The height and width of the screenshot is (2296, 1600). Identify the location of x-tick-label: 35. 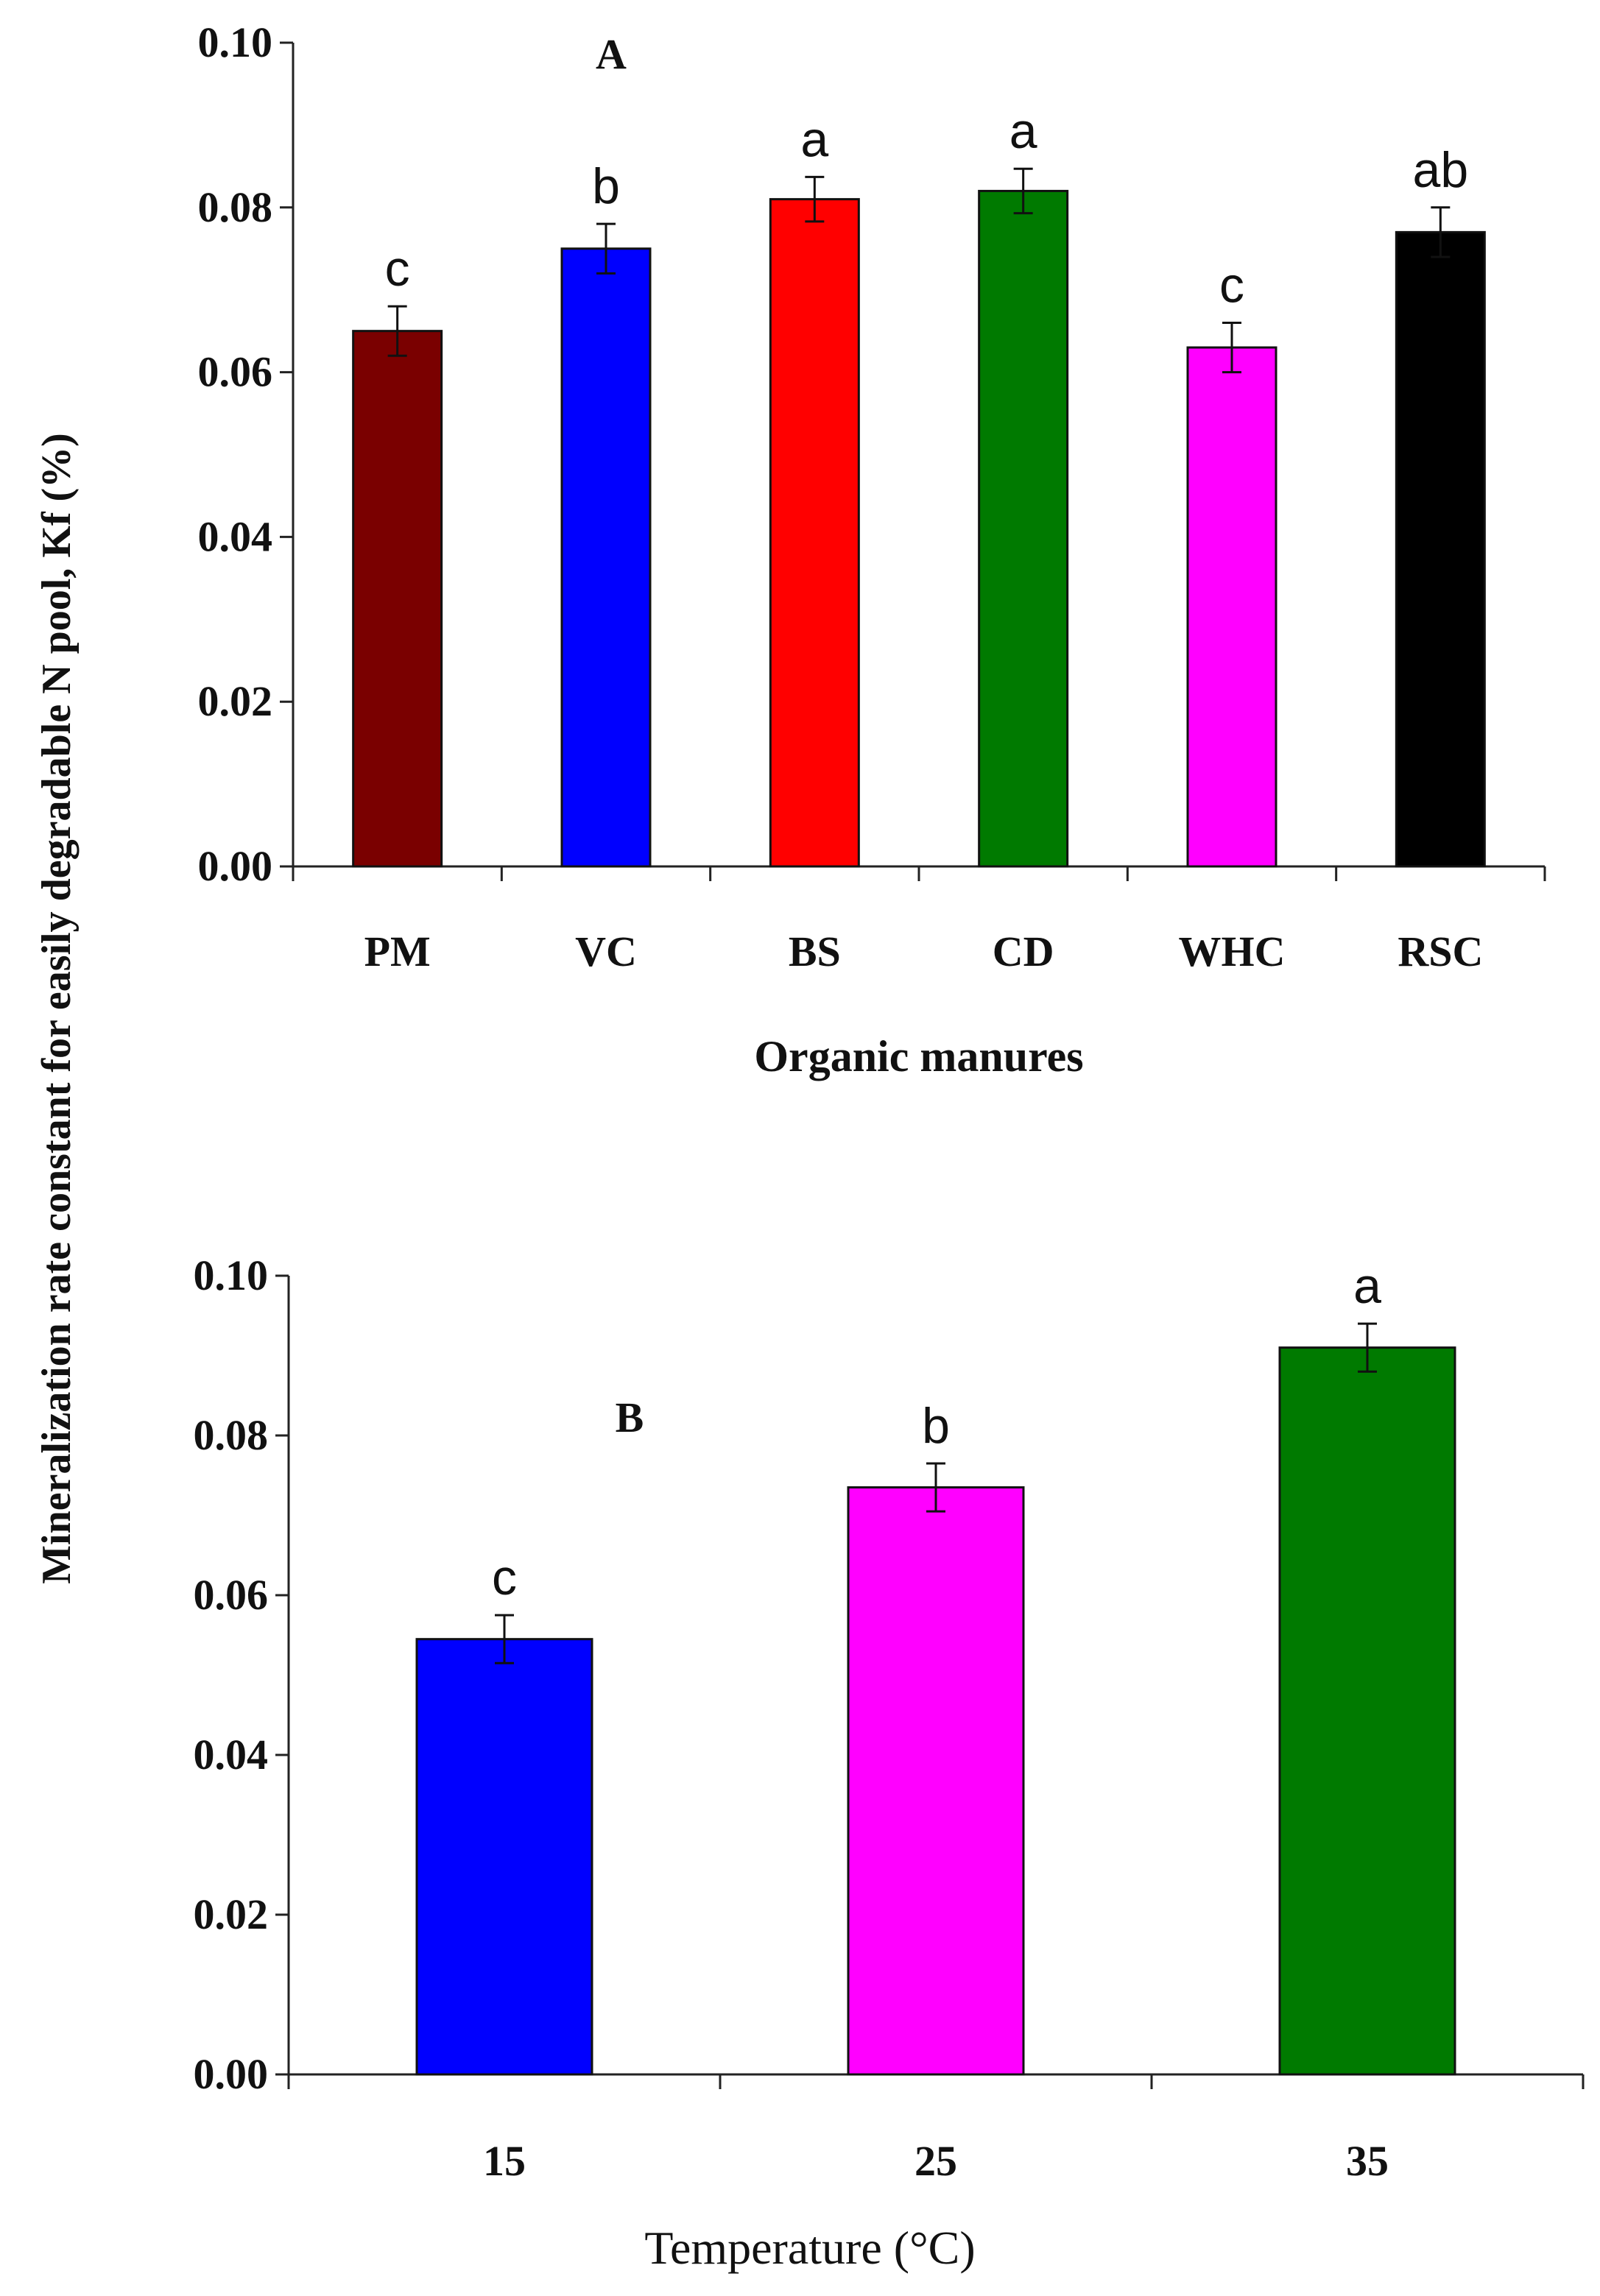
(1368, 2161).